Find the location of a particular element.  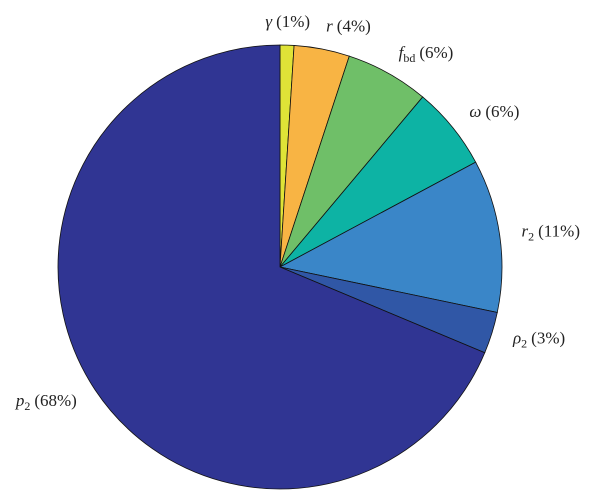

slice-name: ρ is located at coordinates (516, 337).